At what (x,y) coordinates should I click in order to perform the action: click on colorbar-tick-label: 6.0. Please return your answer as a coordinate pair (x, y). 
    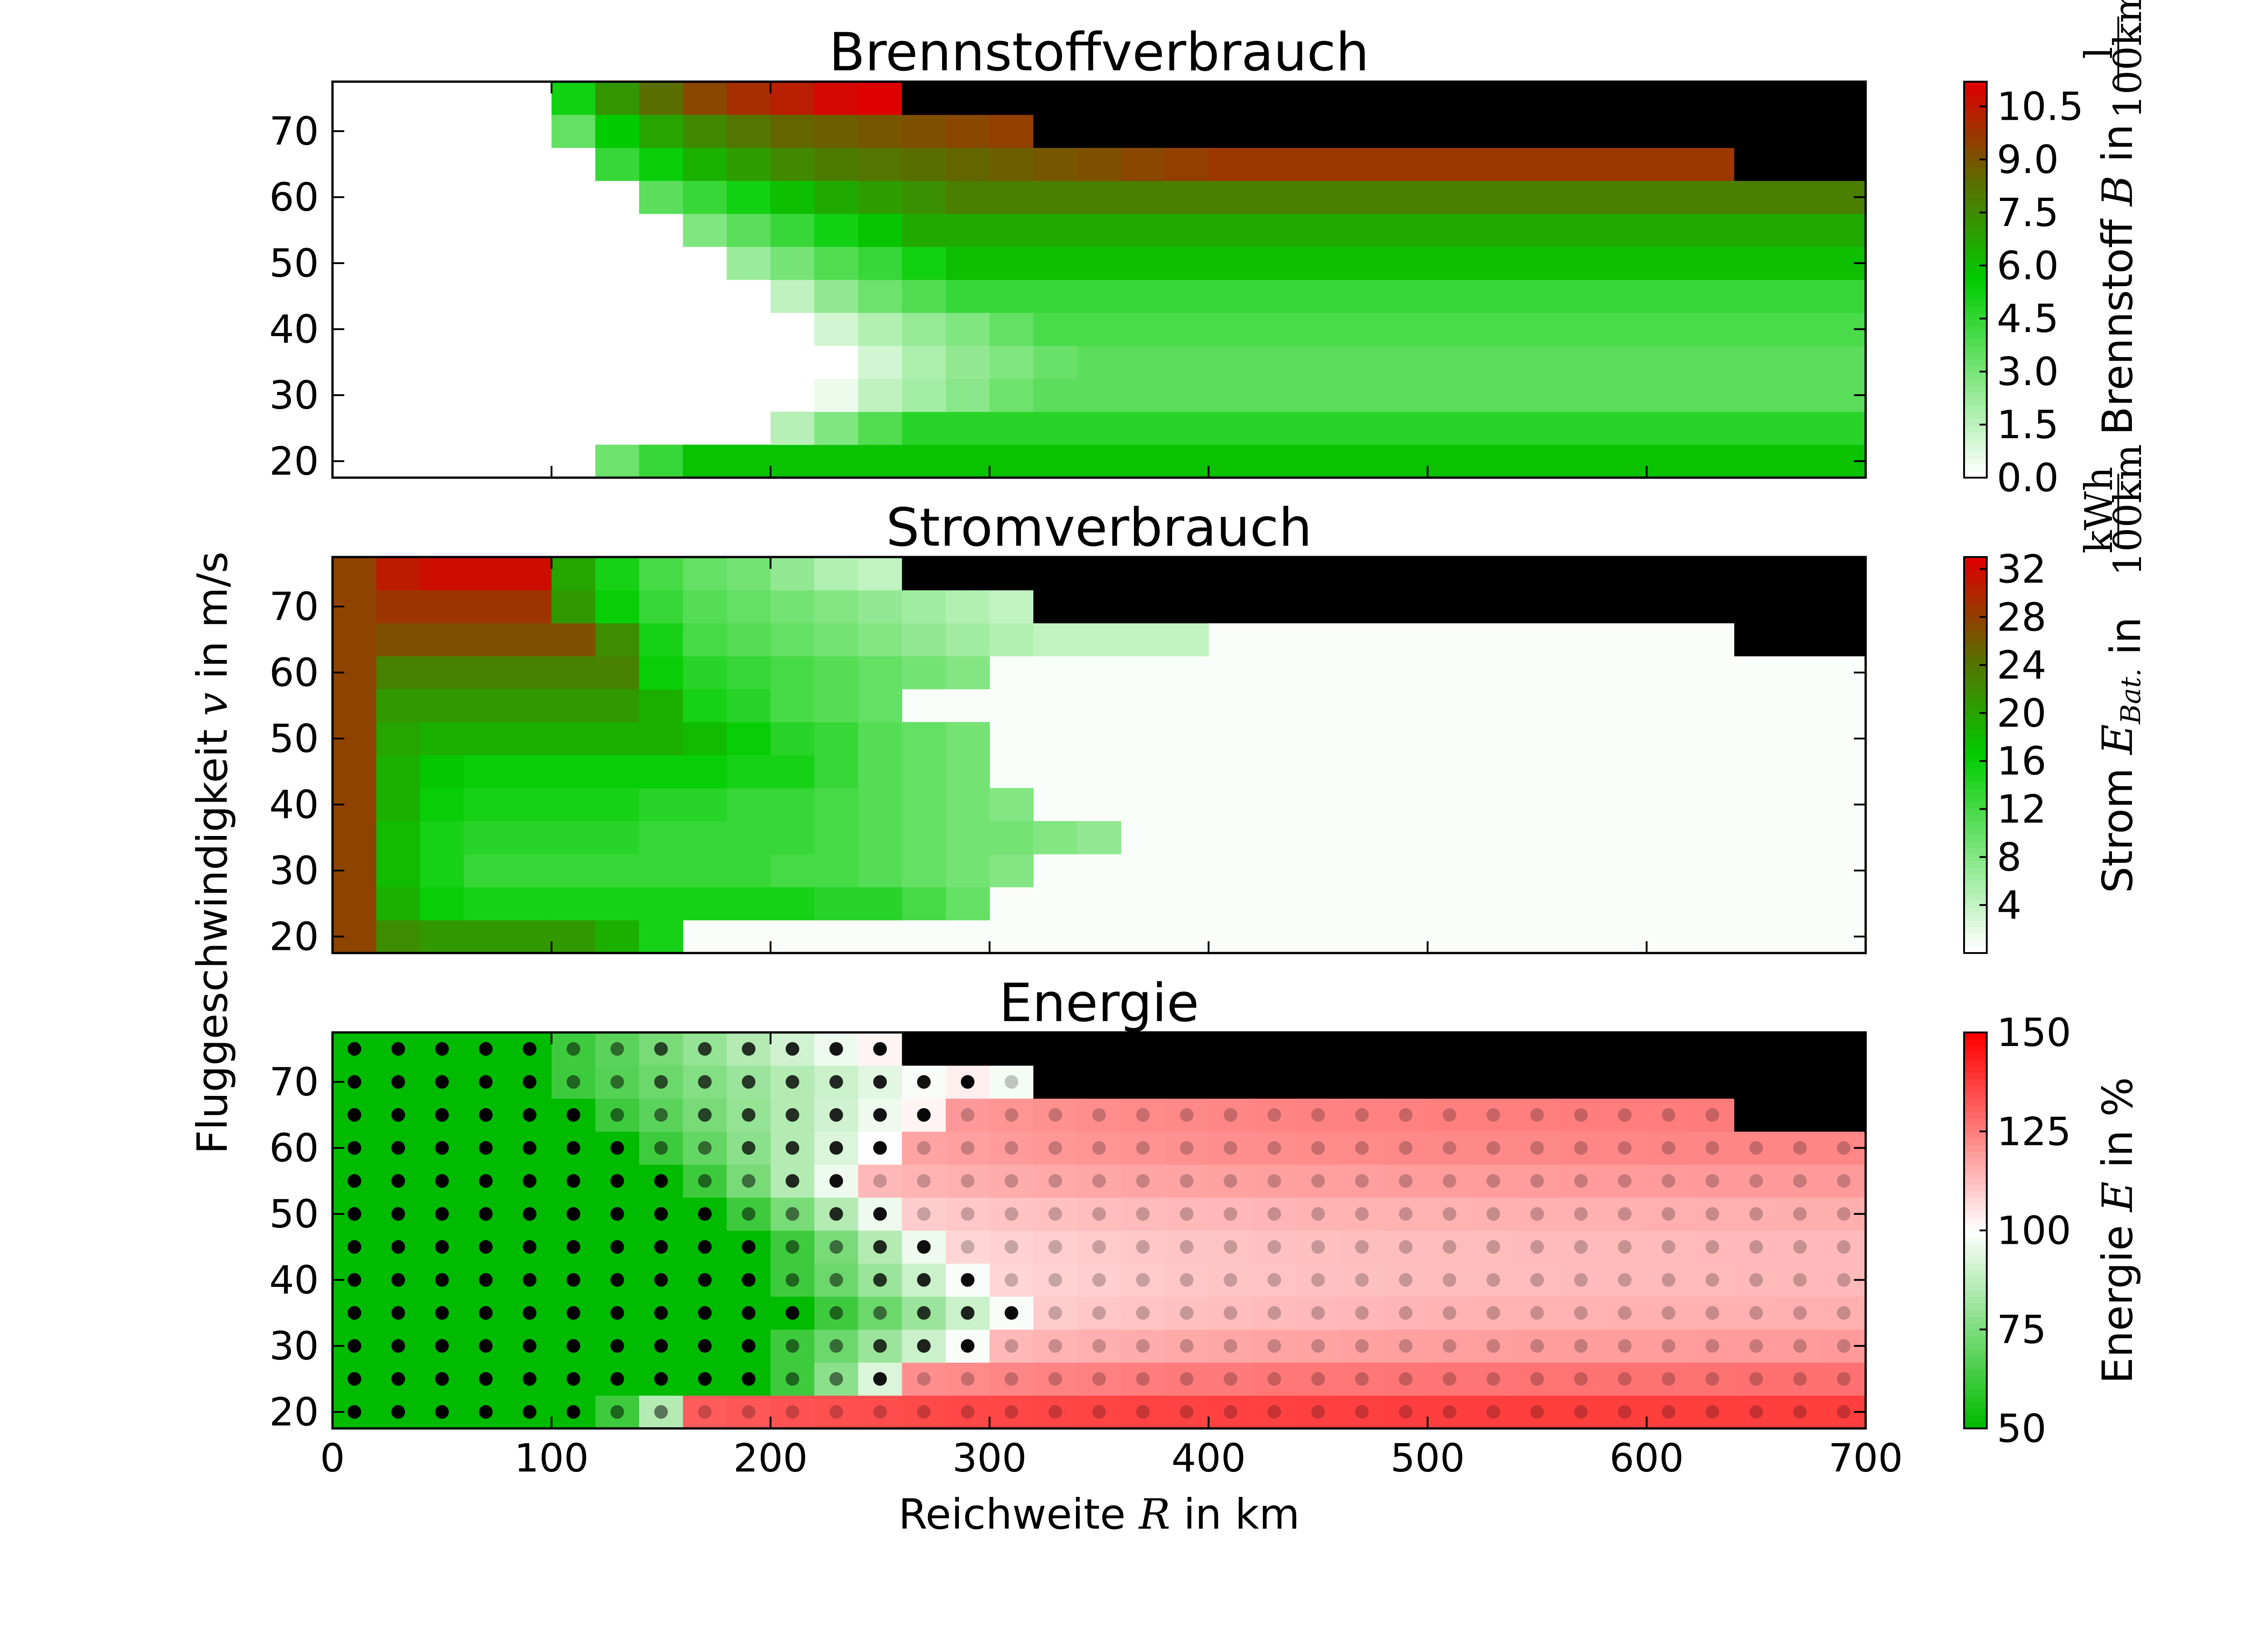
    Looking at the image, I should click on (2028, 265).